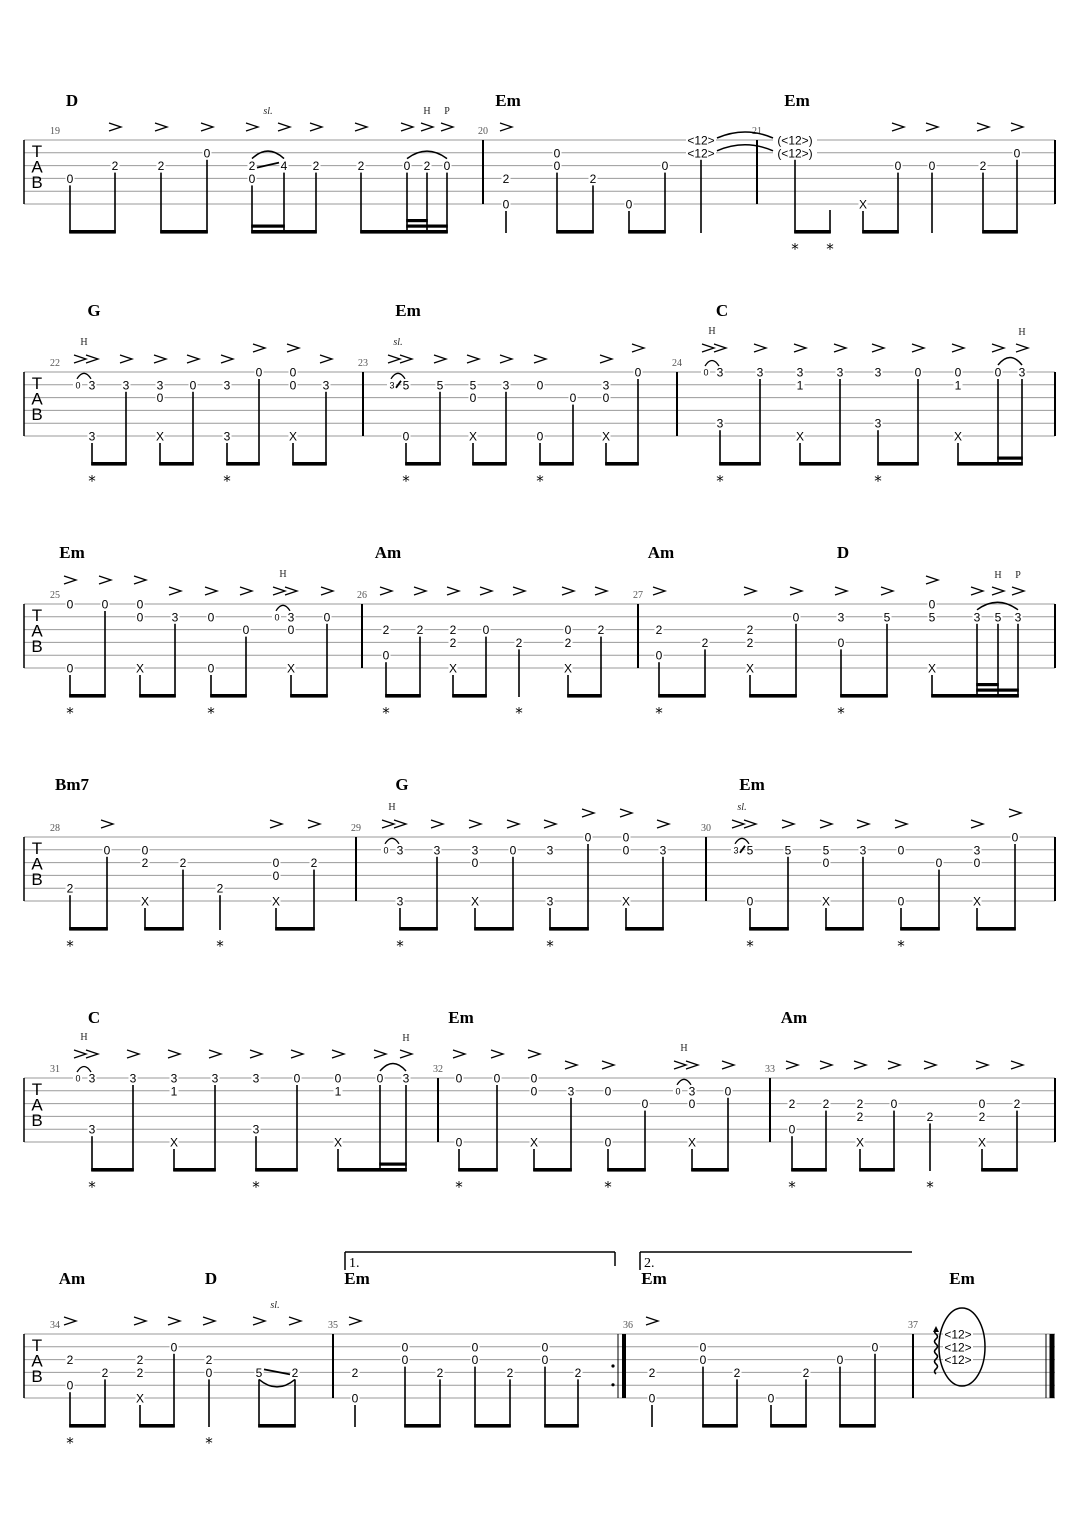 Image resolution: width=1080 pixels, height=1528 pixels. I want to click on beat: 2H, so click(428, 169).